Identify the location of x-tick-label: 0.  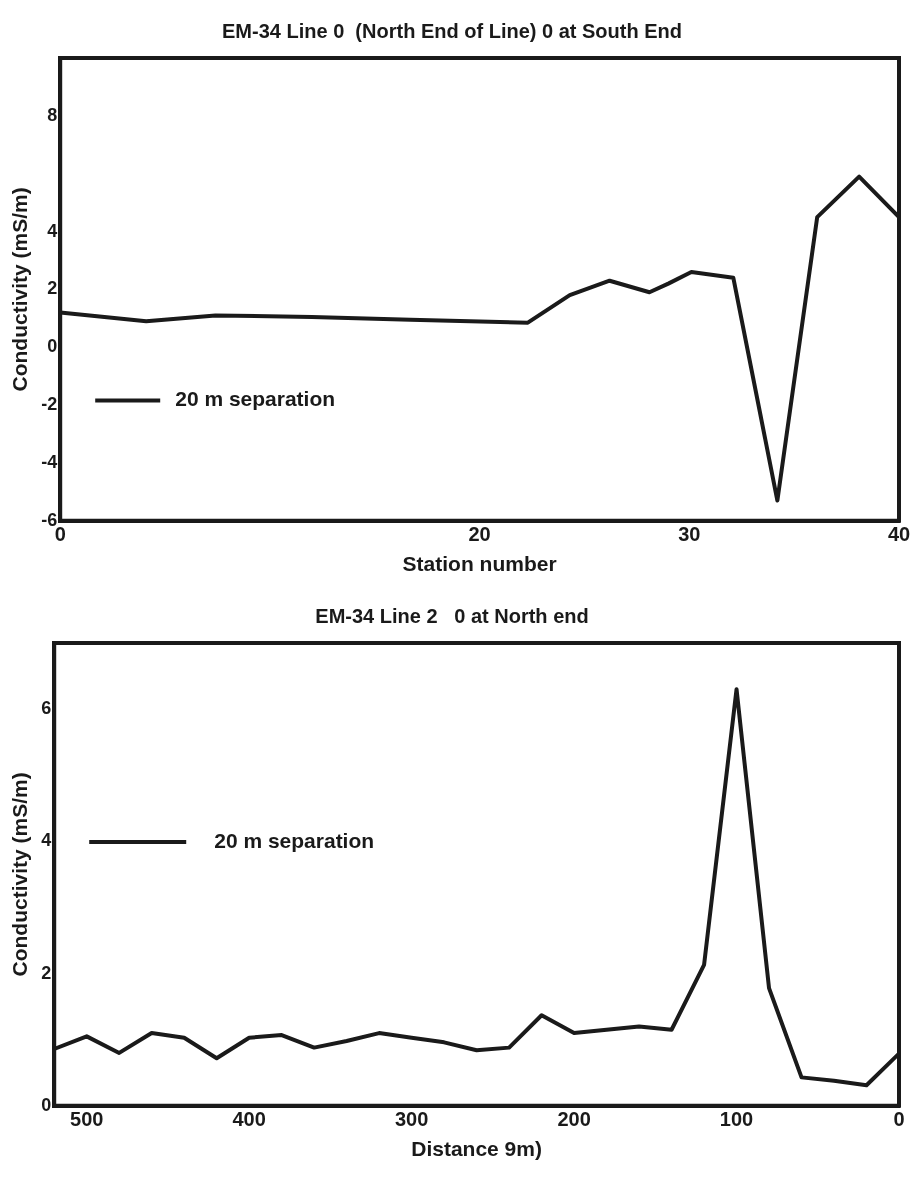
(899, 1119).